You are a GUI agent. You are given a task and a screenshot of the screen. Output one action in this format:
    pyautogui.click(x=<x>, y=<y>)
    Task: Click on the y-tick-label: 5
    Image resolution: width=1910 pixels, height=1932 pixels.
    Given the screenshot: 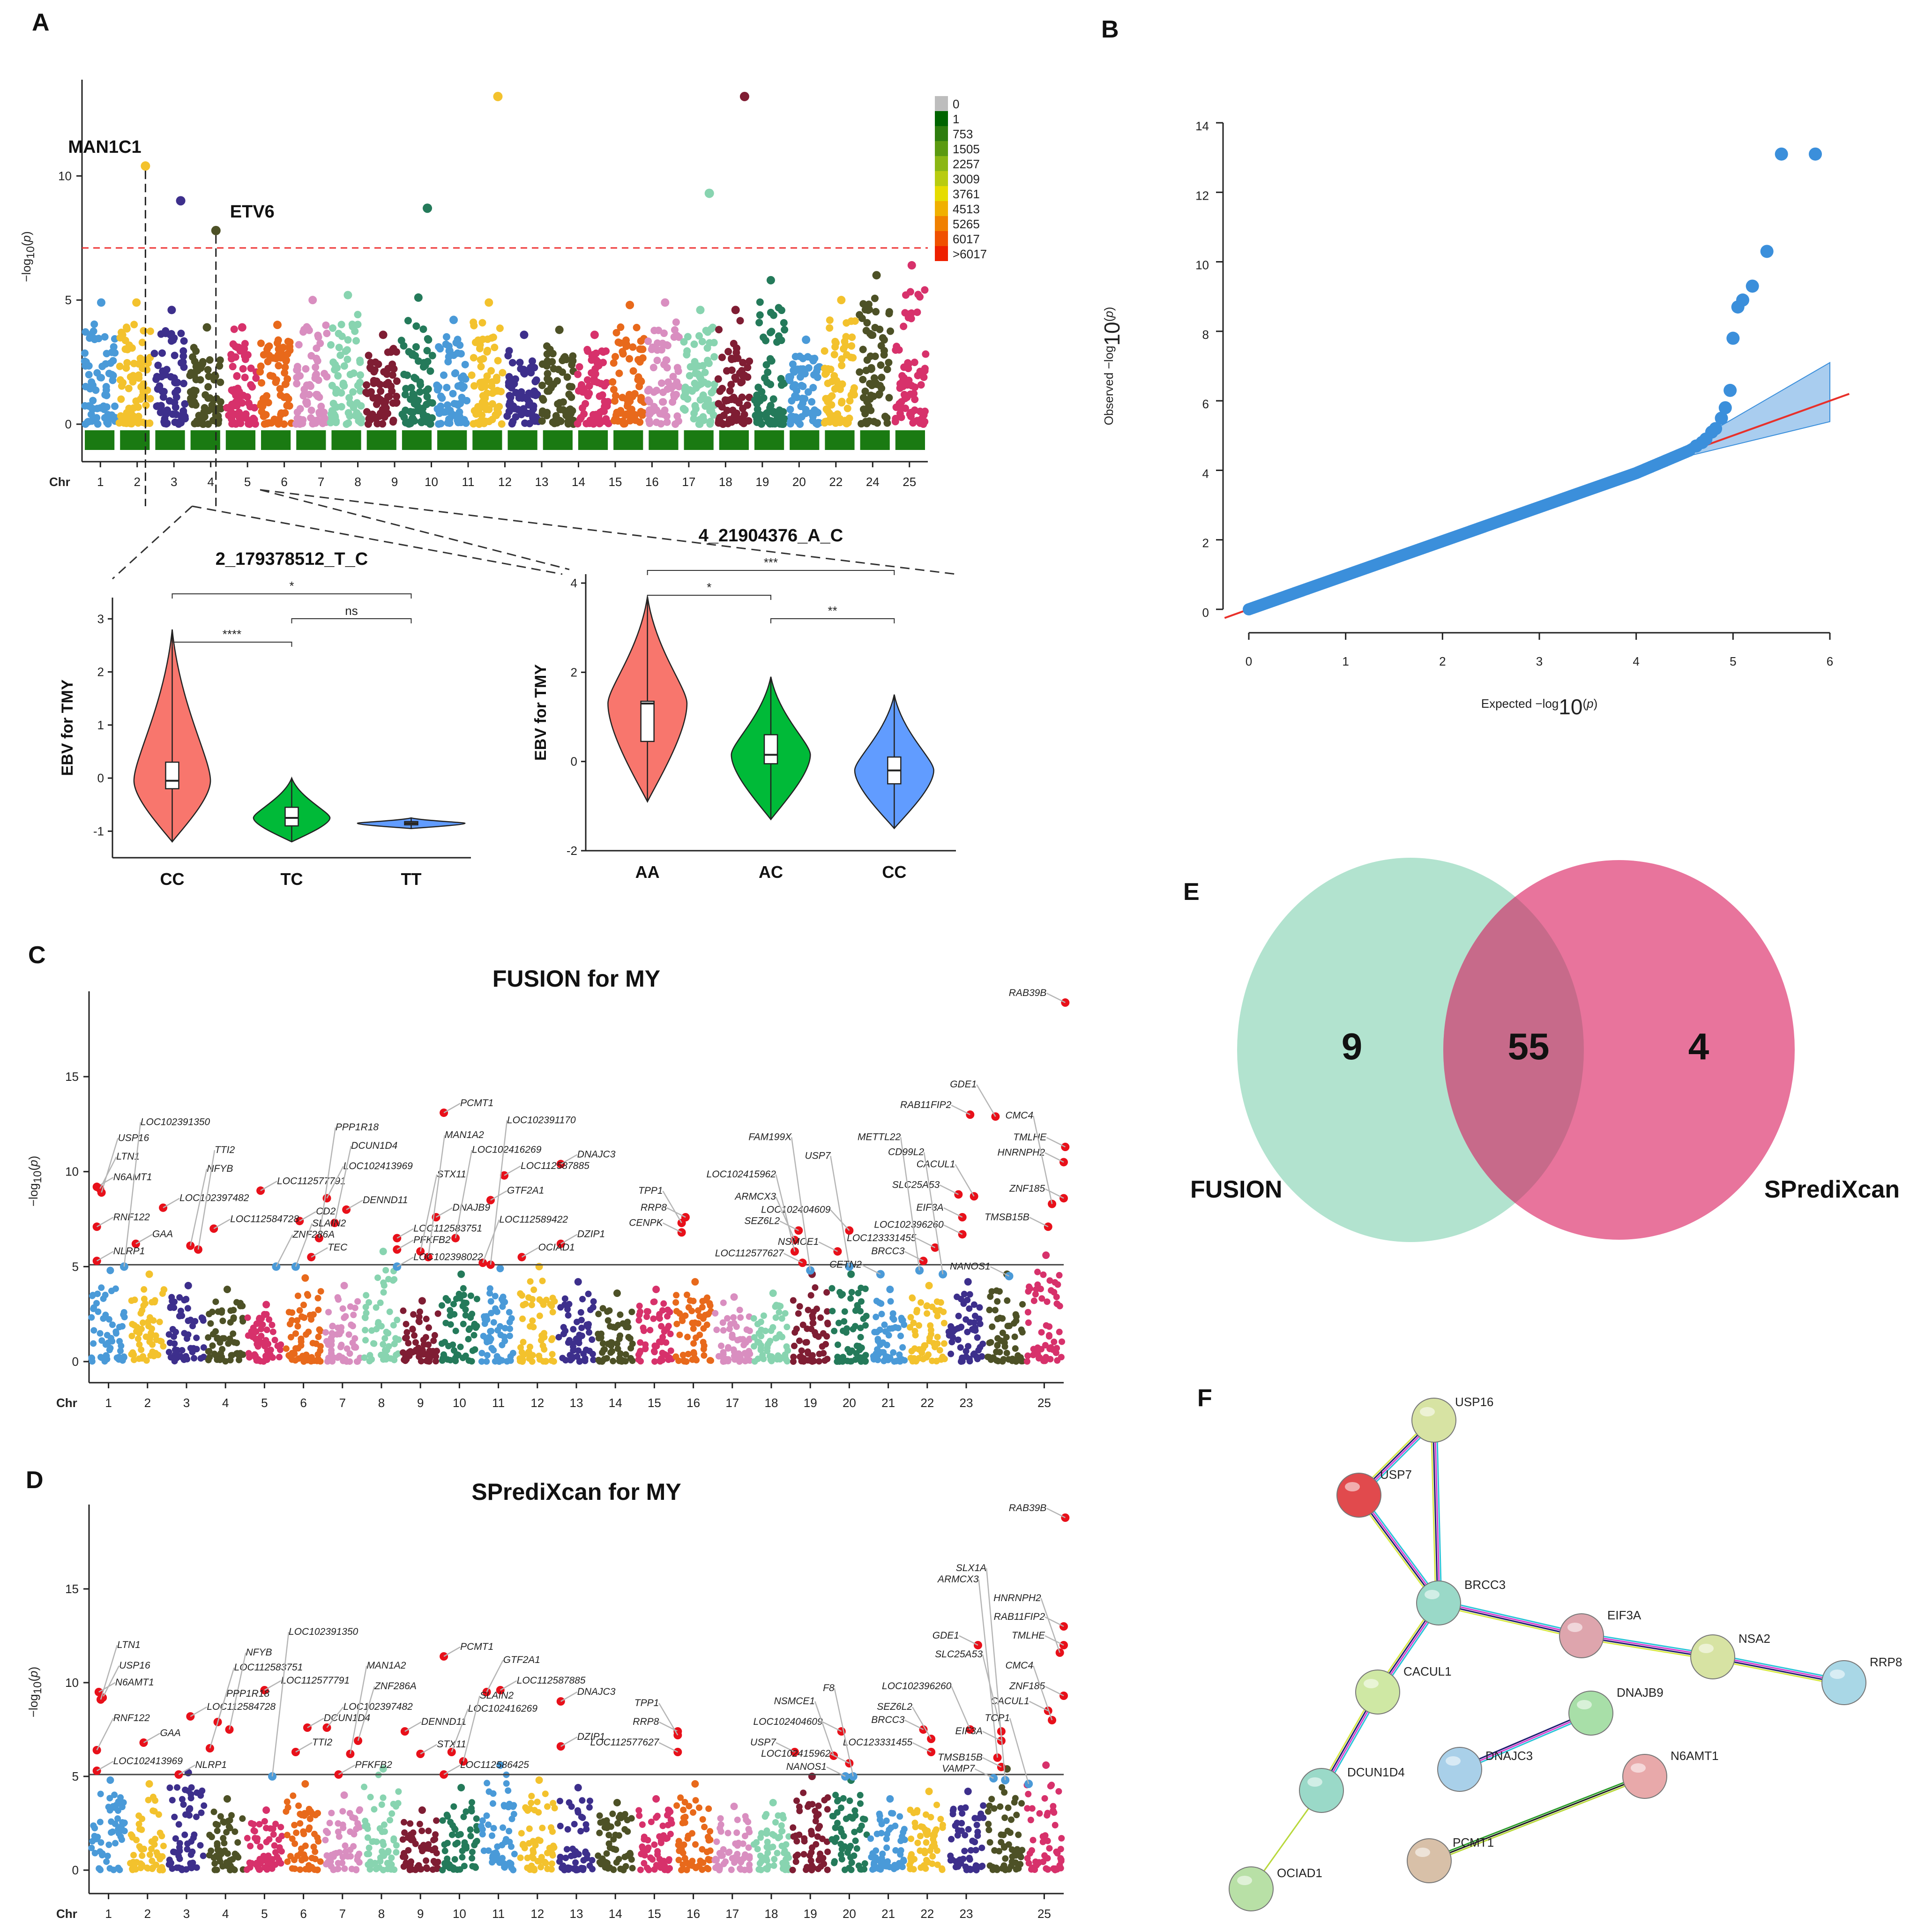 What is the action you would take?
    pyautogui.click(x=75, y=1776)
    